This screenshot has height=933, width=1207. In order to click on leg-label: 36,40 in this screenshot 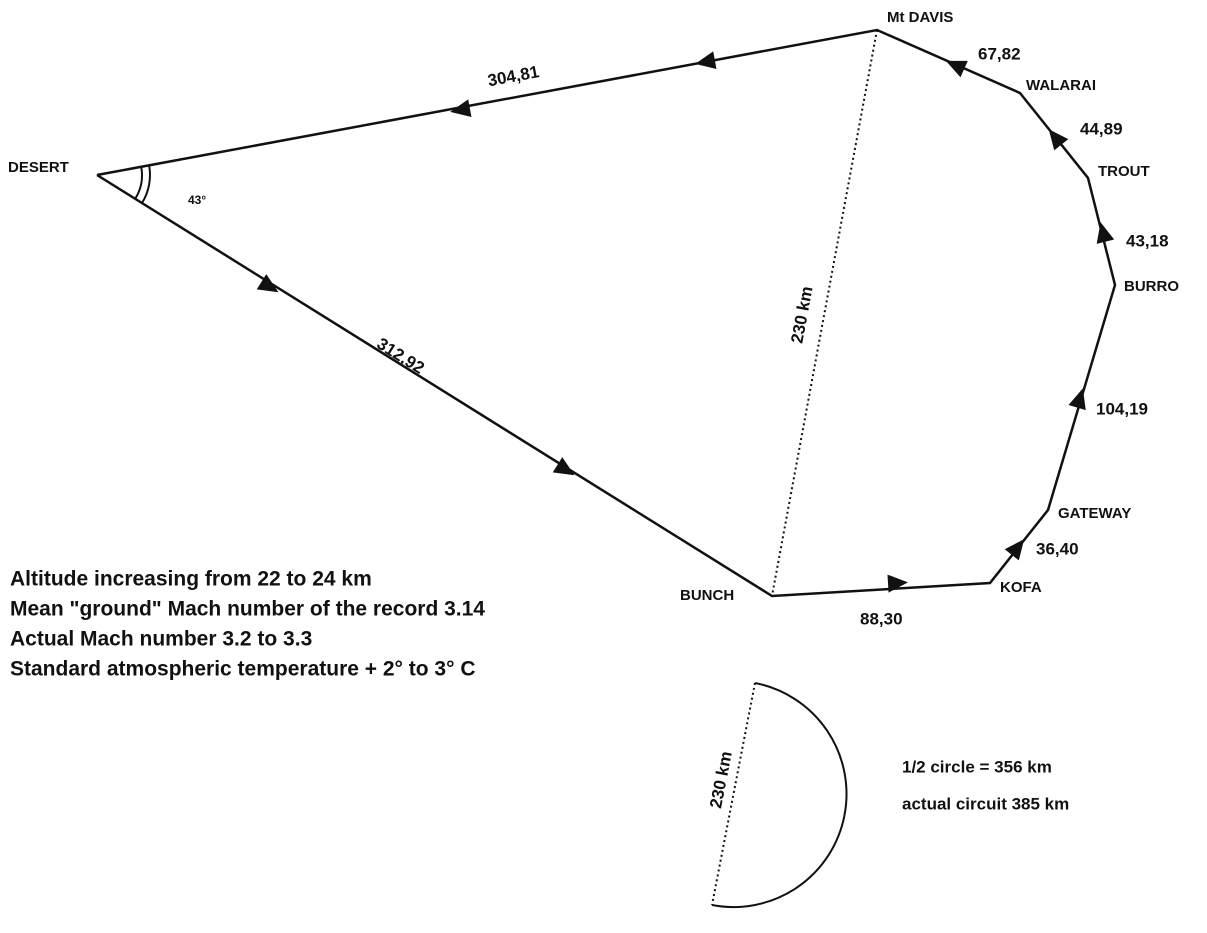, I will do `click(1057, 548)`.